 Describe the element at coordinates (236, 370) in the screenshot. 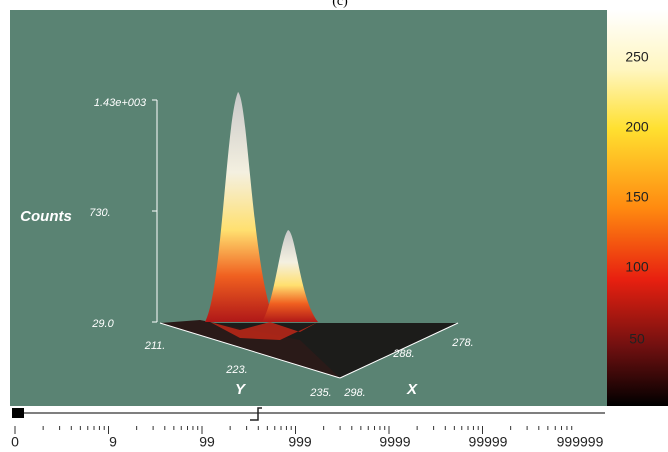

I see `y-tick-label: 223.` at that location.